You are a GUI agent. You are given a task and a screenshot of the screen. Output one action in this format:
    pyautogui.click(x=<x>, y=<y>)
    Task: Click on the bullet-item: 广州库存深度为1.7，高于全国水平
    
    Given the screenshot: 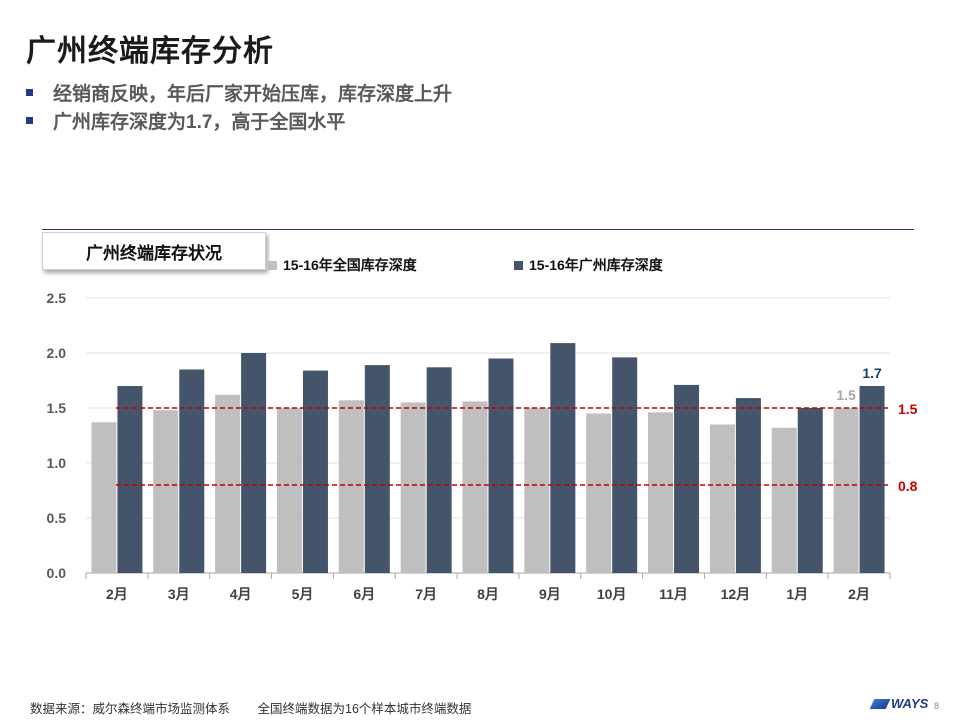 What is the action you would take?
    pyautogui.click(x=239, y=120)
    